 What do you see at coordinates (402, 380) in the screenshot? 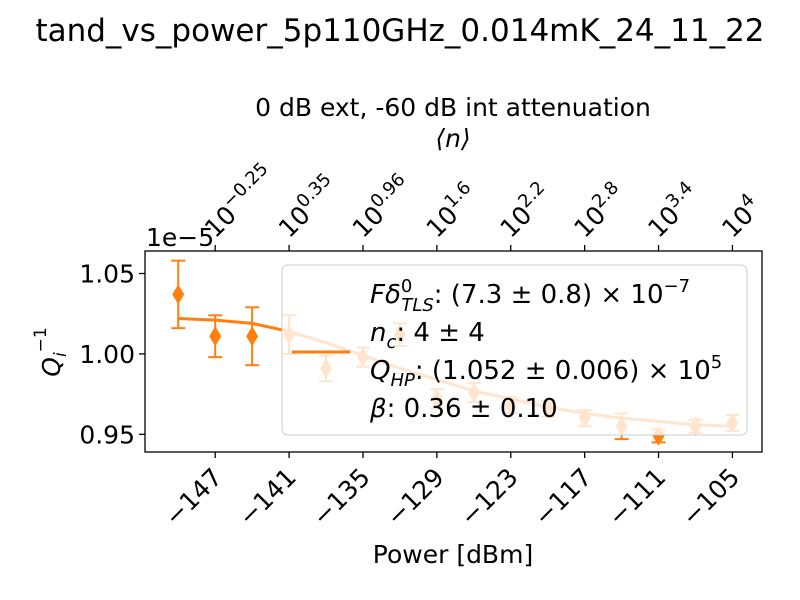
I see `legend-symbol-sub: HP` at bounding box center [402, 380].